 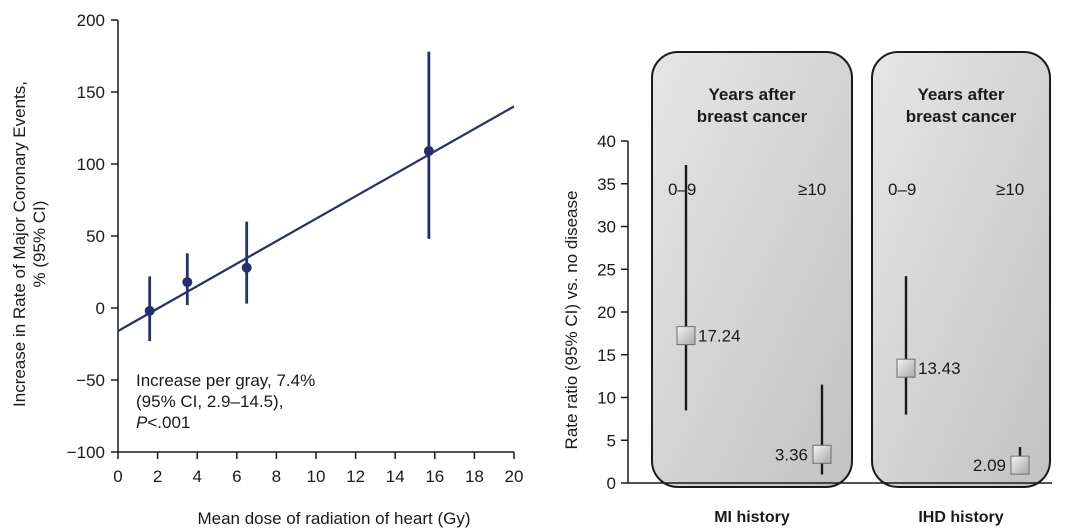 What do you see at coordinates (355, 476) in the screenshot?
I see `x-tick-label: 12` at bounding box center [355, 476].